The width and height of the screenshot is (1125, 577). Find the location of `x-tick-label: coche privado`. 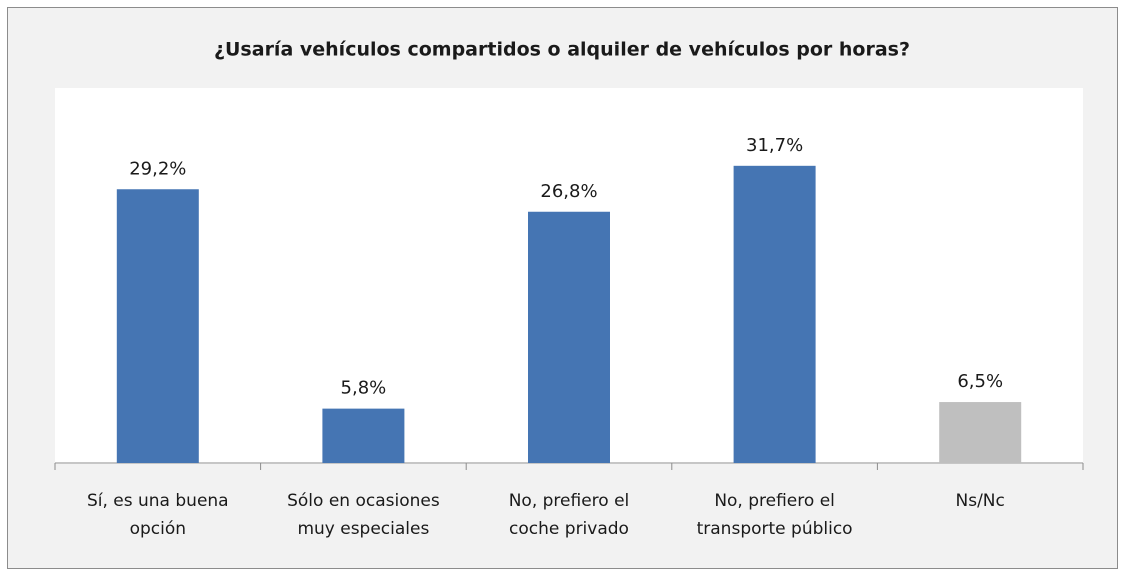

x-tick-label: coche privado is located at coordinates (569, 529).